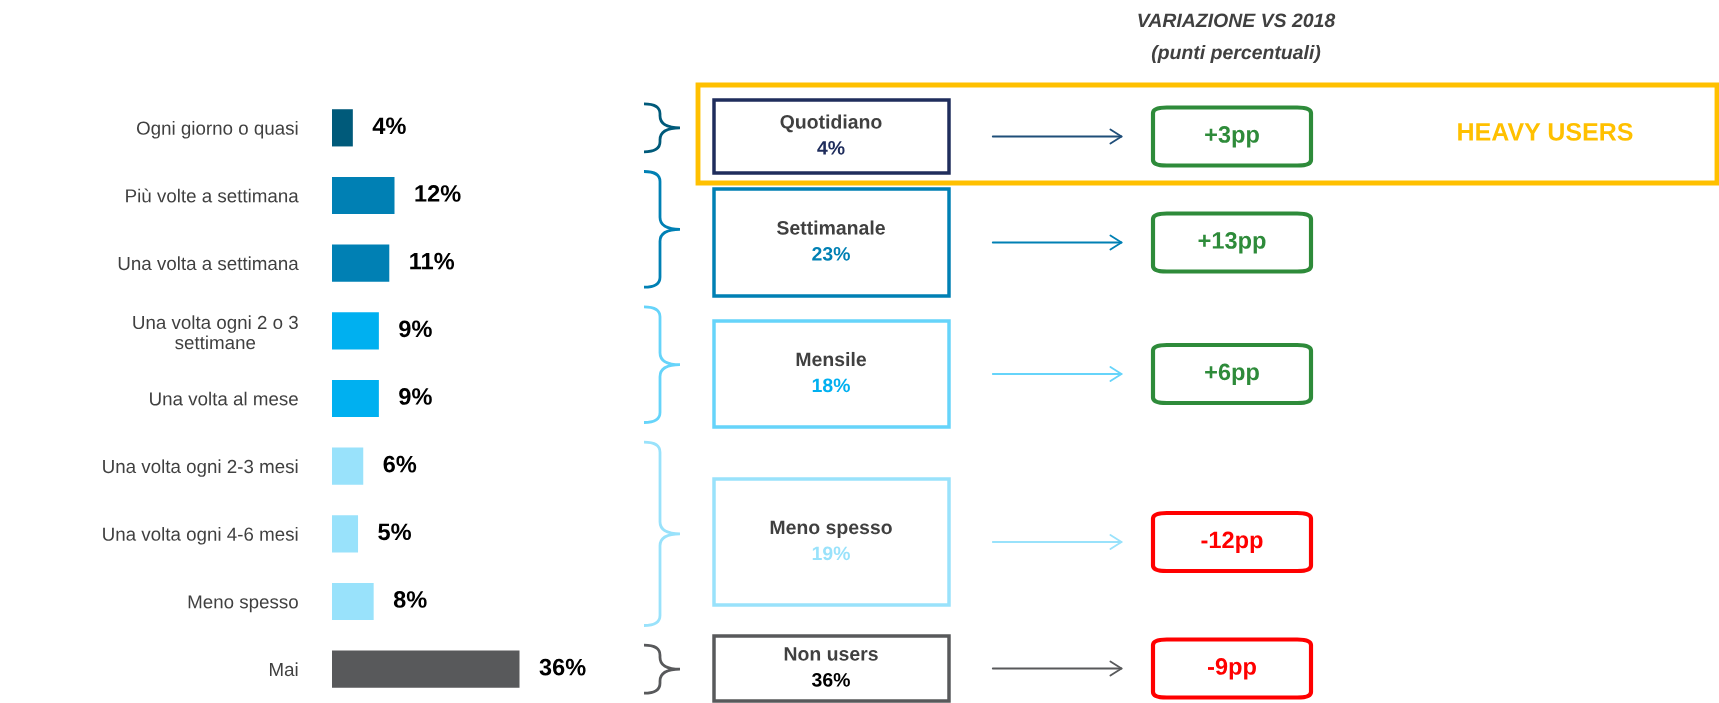 Image resolution: width=1719 pixels, height=703 pixels. I want to click on text: 19%, so click(831, 553).